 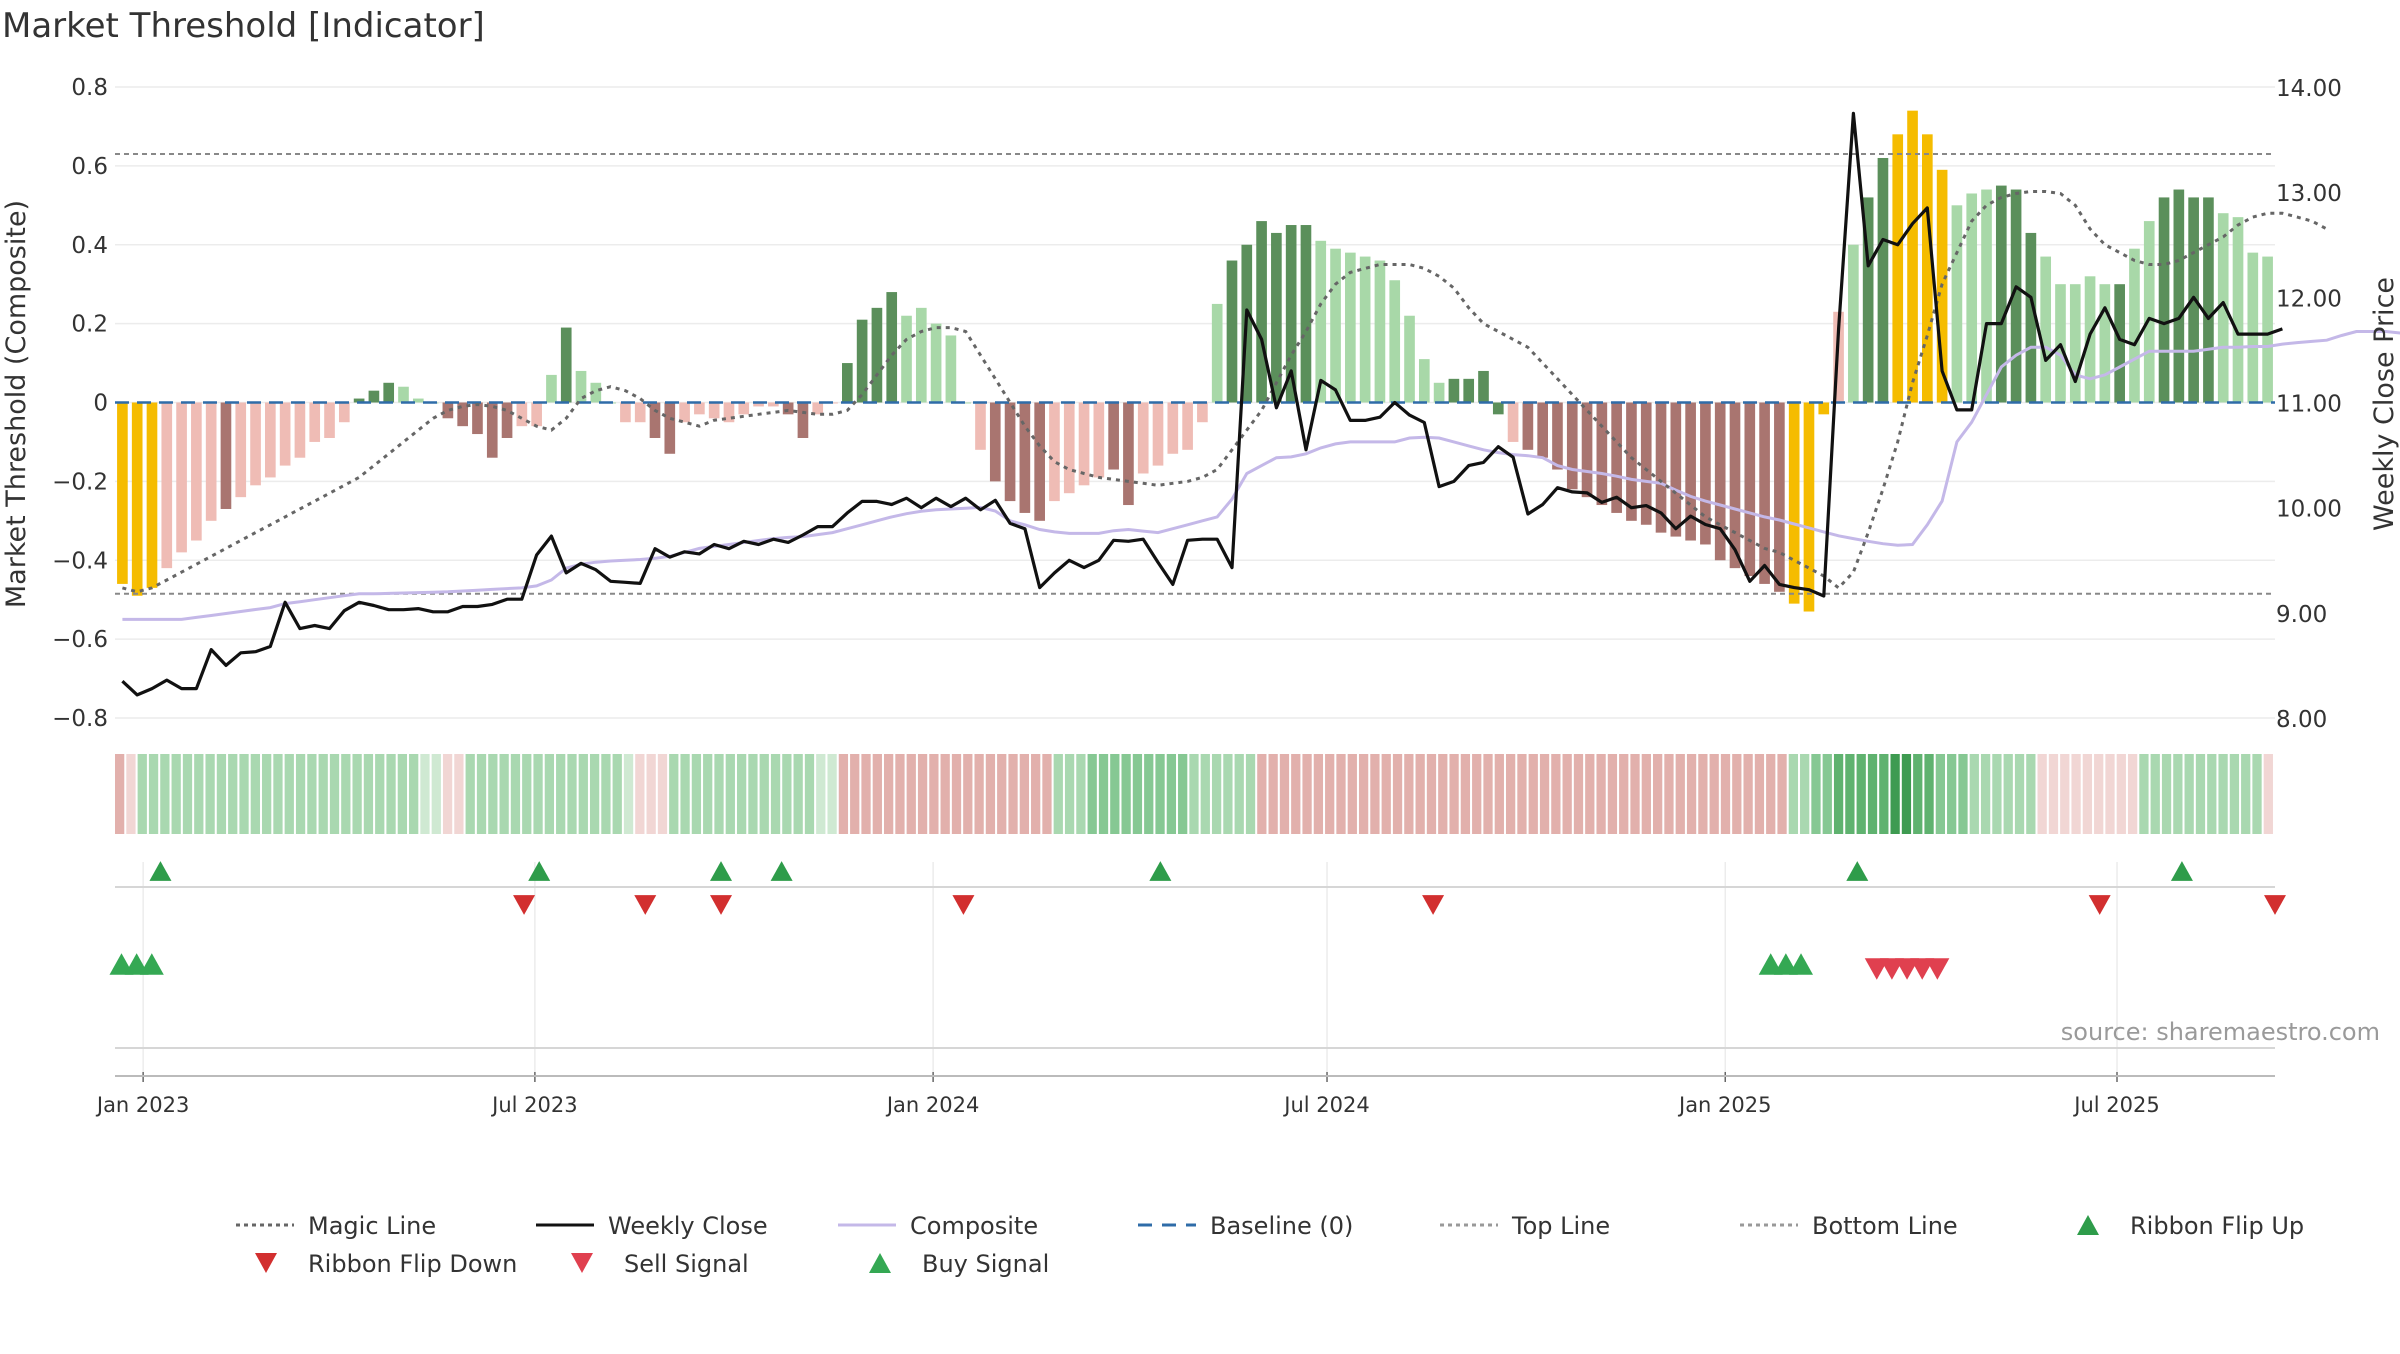 I want to click on legend-label: Buy Signal, so click(x=985, y=1264).